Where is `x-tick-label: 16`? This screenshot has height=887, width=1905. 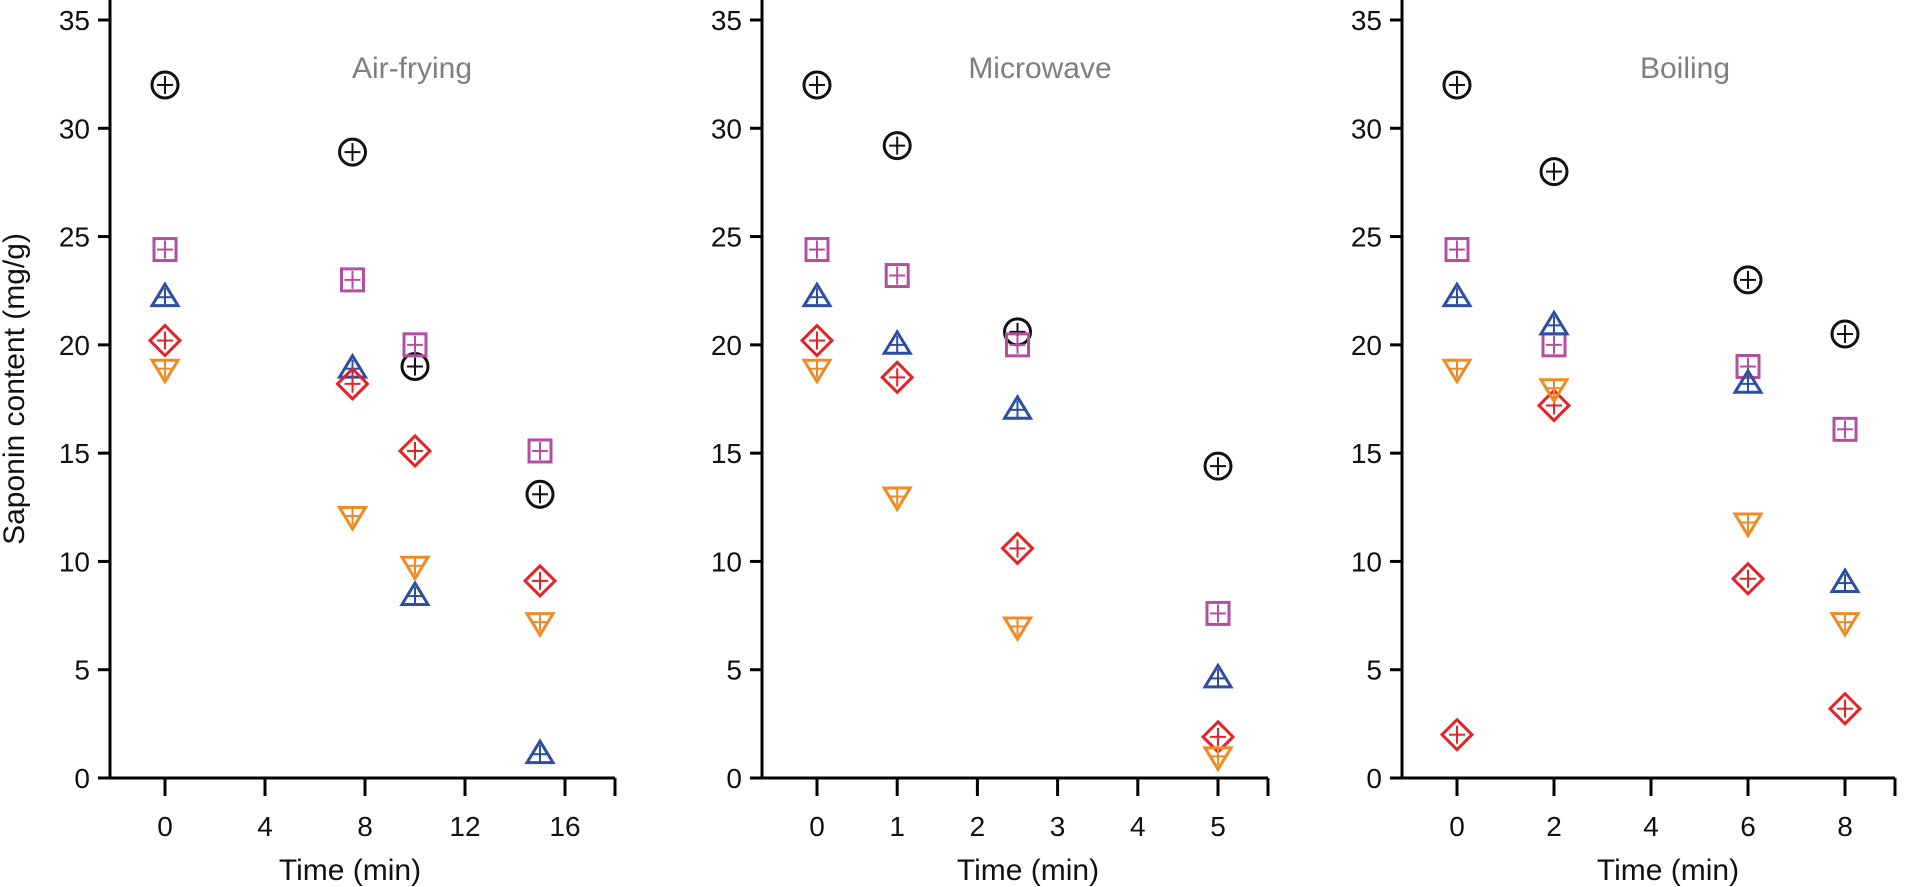
x-tick-label: 16 is located at coordinates (564, 826).